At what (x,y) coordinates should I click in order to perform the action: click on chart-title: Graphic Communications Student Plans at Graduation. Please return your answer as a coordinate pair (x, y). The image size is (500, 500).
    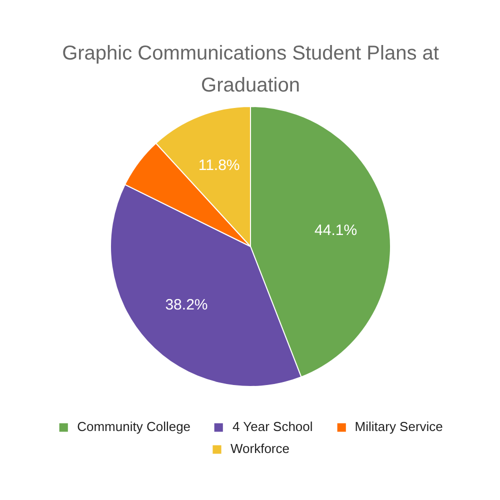
    Looking at the image, I should click on (251, 69).